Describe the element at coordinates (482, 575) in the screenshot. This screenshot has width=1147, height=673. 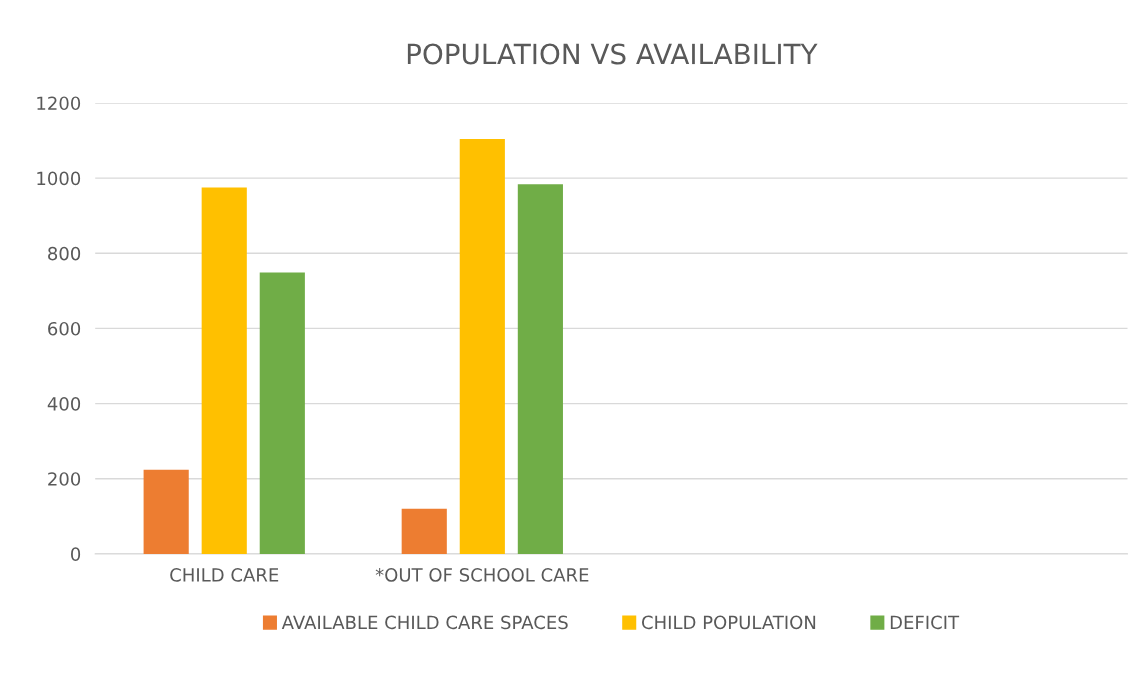
I see `x-tick-label: *OUT OF SCHOOL CARE` at that location.